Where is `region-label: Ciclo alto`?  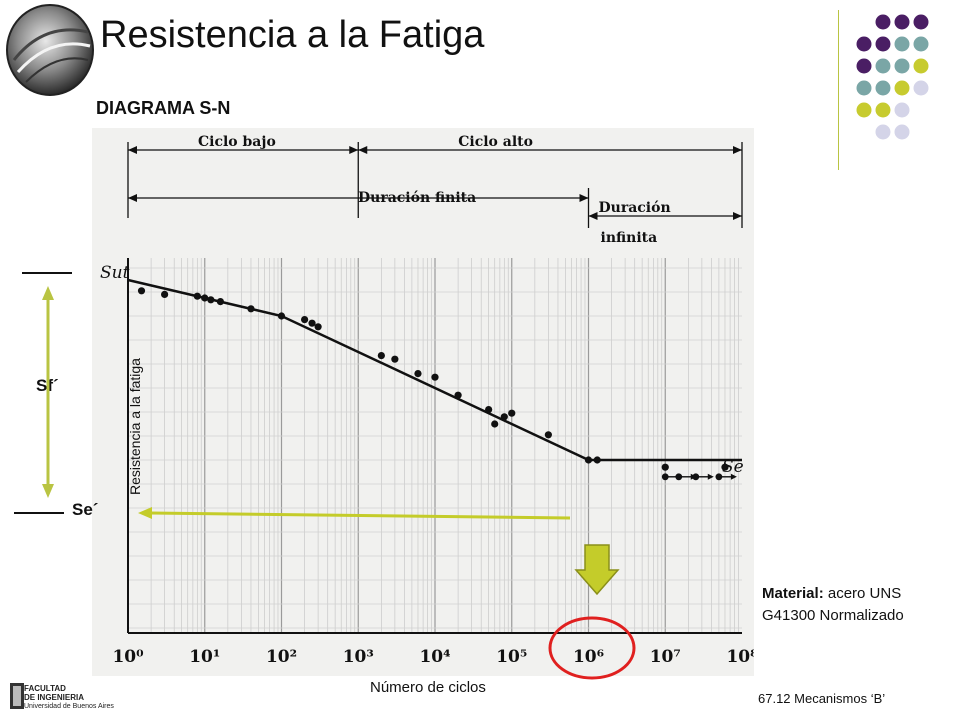 region-label: Ciclo alto is located at coordinates (495, 142).